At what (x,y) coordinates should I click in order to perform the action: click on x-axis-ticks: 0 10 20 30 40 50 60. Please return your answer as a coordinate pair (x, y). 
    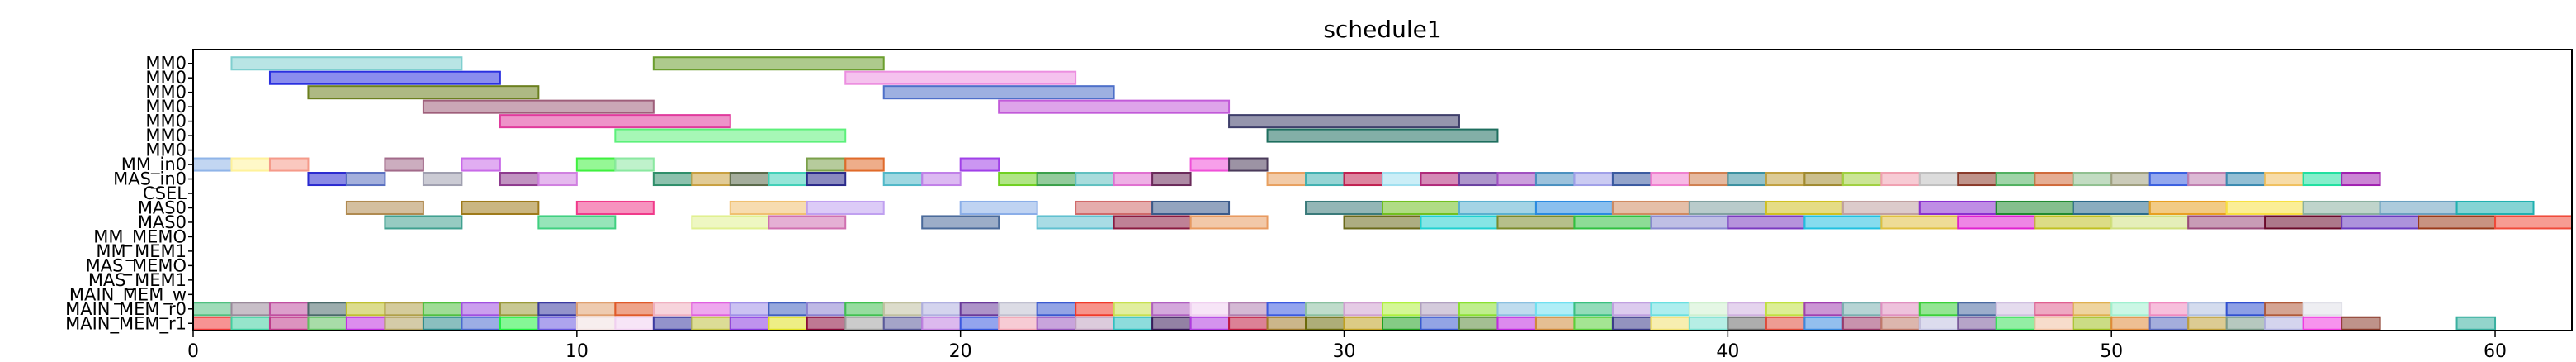
    Looking at the image, I should click on (1347, 346).